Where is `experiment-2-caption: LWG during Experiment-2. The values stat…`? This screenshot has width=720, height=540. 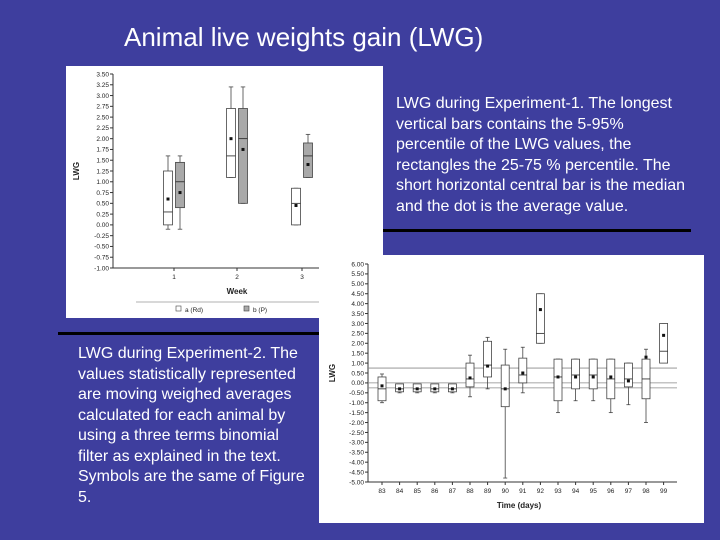
experiment-2-caption: LWG during Experiment-2. The values stat… is located at coordinates (191, 425).